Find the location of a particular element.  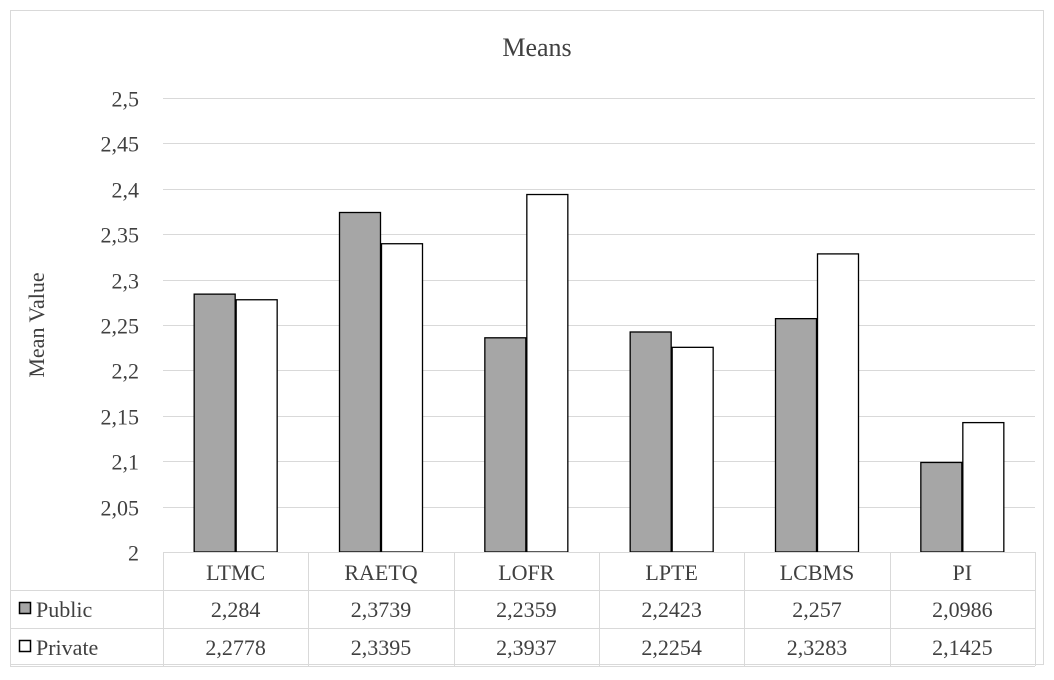

bar-public-ltmc is located at coordinates (214, 423).